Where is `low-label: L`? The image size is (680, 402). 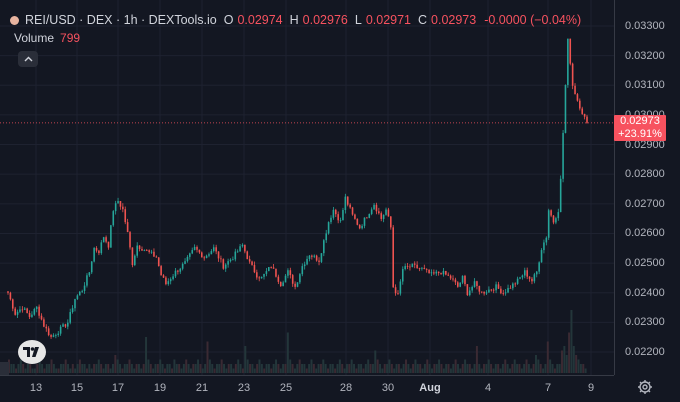 low-label: L is located at coordinates (358, 20).